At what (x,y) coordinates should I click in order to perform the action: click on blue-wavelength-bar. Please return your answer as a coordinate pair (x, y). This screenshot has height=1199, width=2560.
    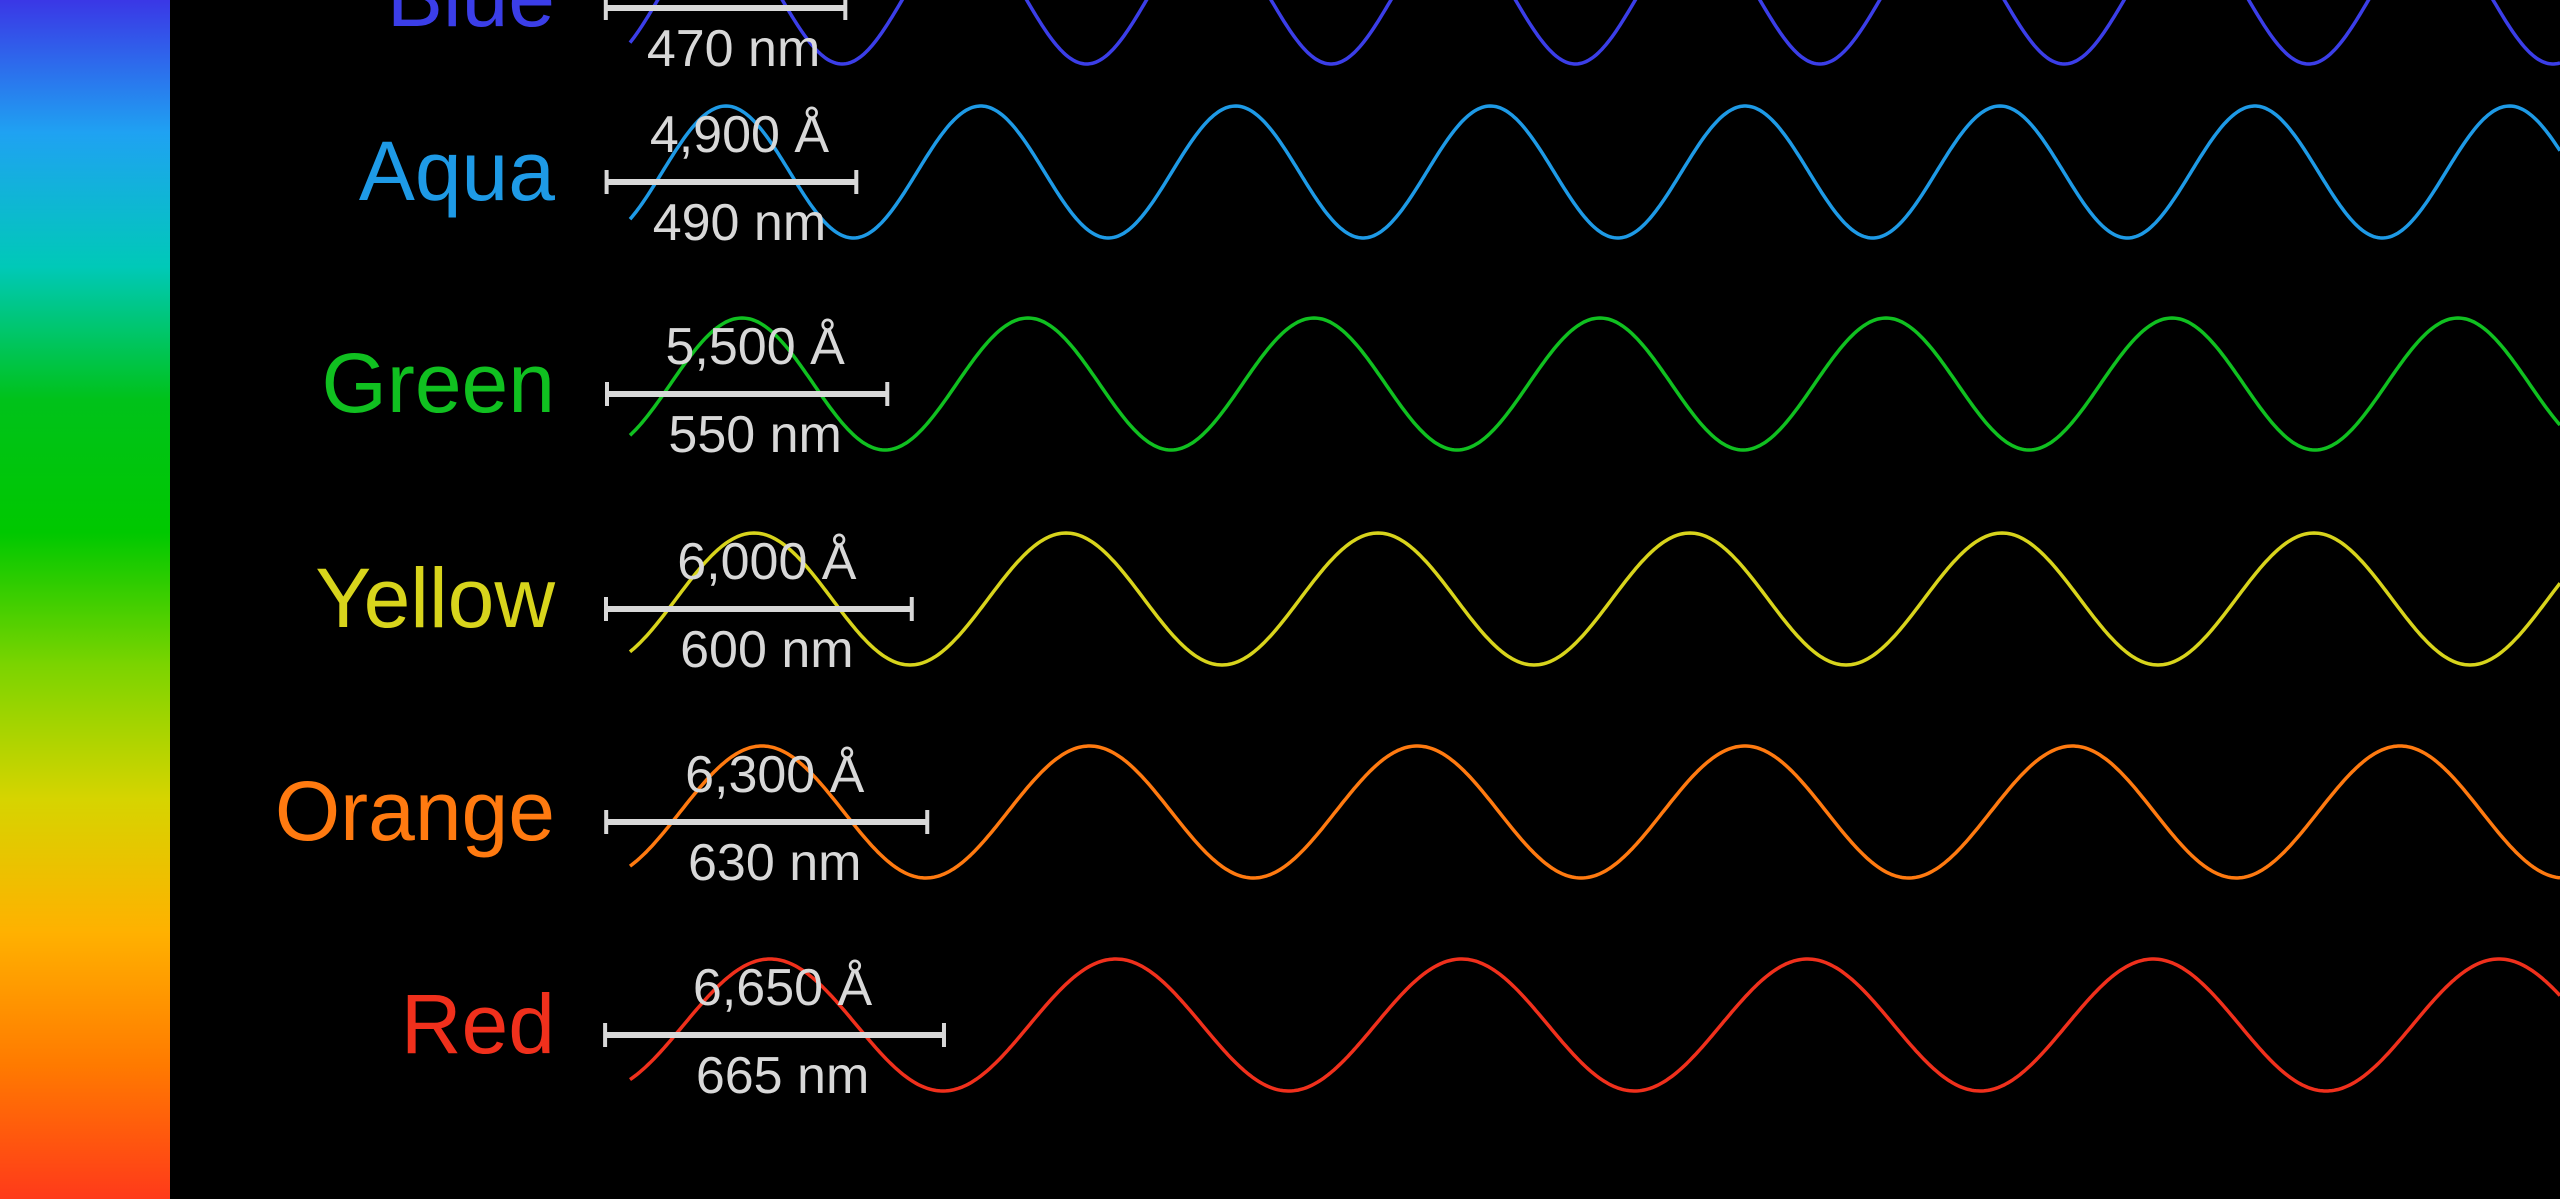
    Looking at the image, I should click on (725, 10).